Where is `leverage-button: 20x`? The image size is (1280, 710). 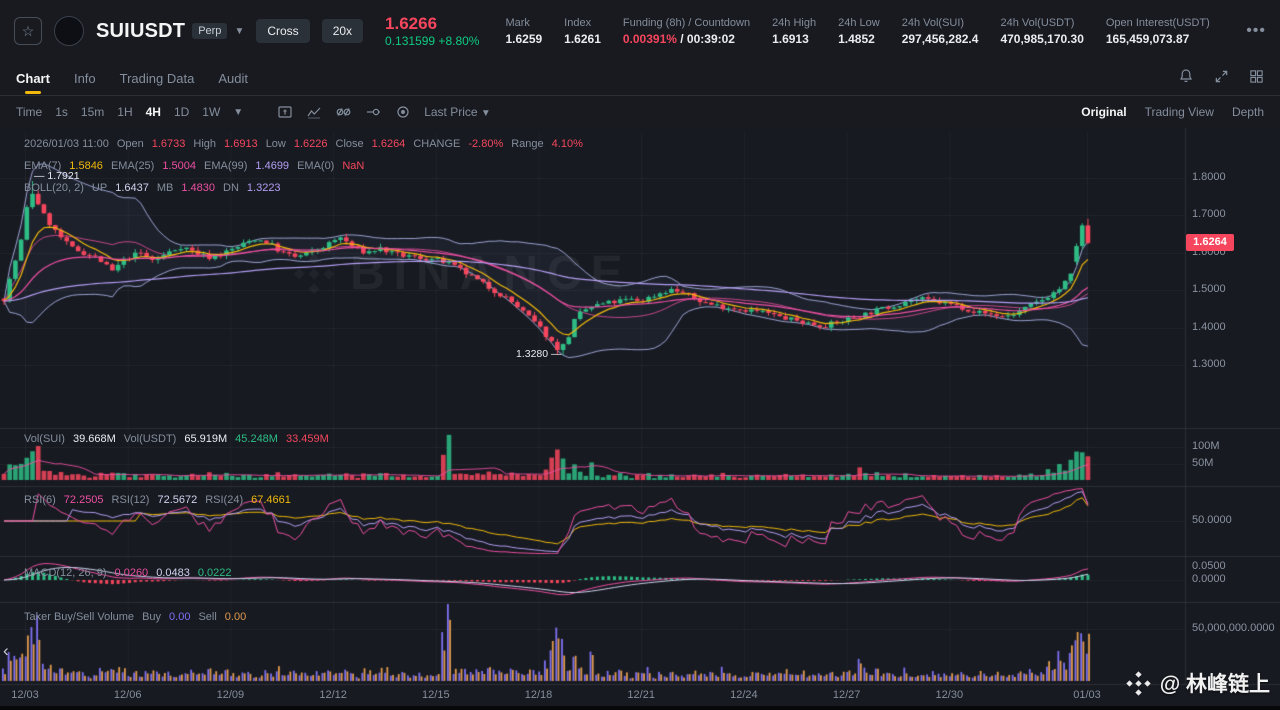 leverage-button: 20x is located at coordinates (342, 31).